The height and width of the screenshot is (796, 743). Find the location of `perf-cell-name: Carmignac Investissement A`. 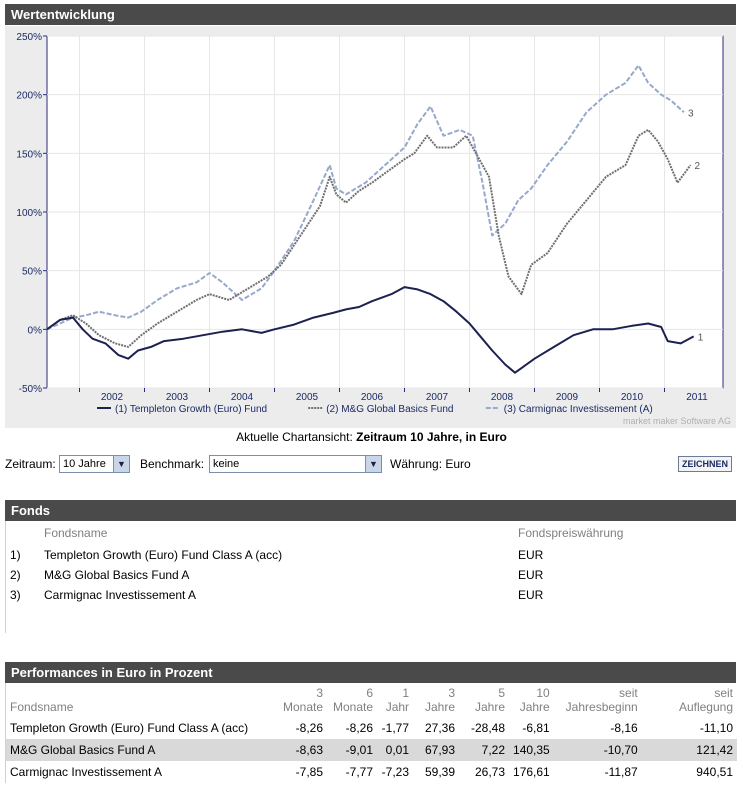

perf-cell-name: Carmignac Investissement A is located at coordinates (86, 772).